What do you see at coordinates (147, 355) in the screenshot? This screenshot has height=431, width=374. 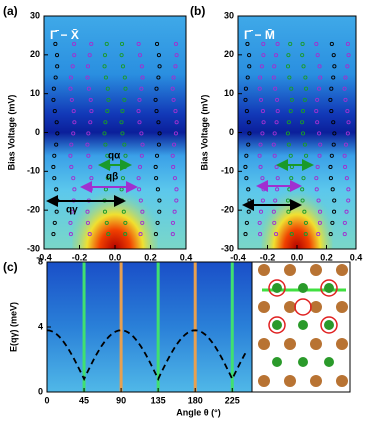 I see `dispersion-curve` at bounding box center [147, 355].